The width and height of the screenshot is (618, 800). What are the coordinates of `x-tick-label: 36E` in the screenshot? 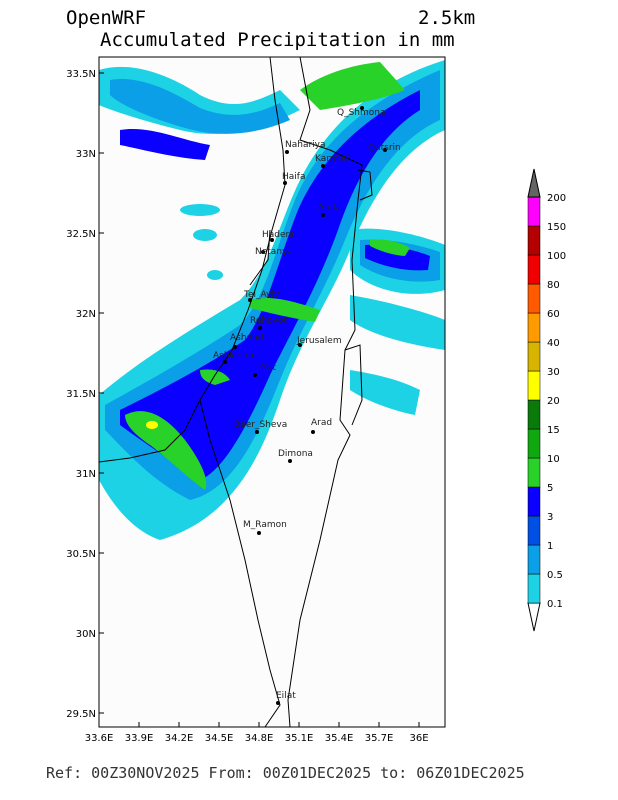 It's located at (418, 738).